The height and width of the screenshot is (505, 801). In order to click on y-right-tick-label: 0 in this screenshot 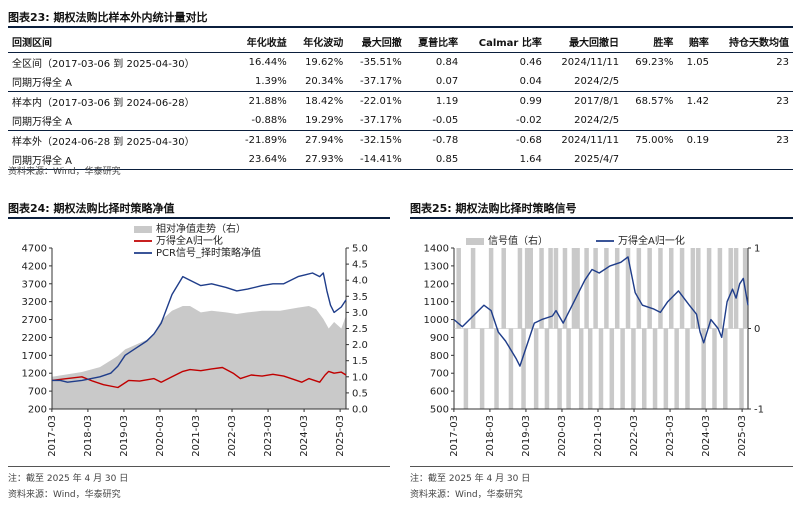, I will do `click(757, 329)`.